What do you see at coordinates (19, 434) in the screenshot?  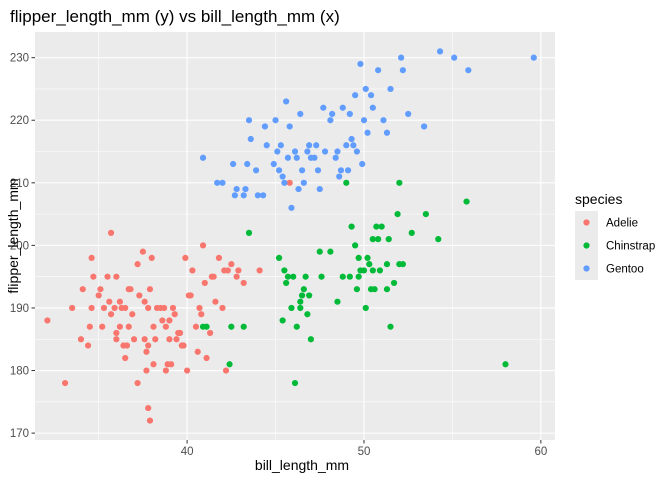 I see `y-tick-label: 170` at bounding box center [19, 434].